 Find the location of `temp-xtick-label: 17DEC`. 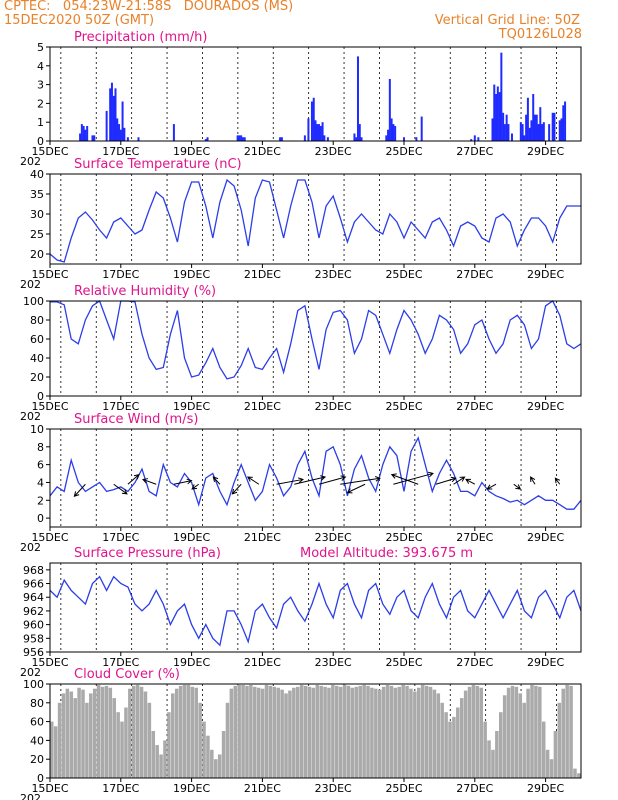

temp-xtick-label: 17DEC is located at coordinates (120, 274).